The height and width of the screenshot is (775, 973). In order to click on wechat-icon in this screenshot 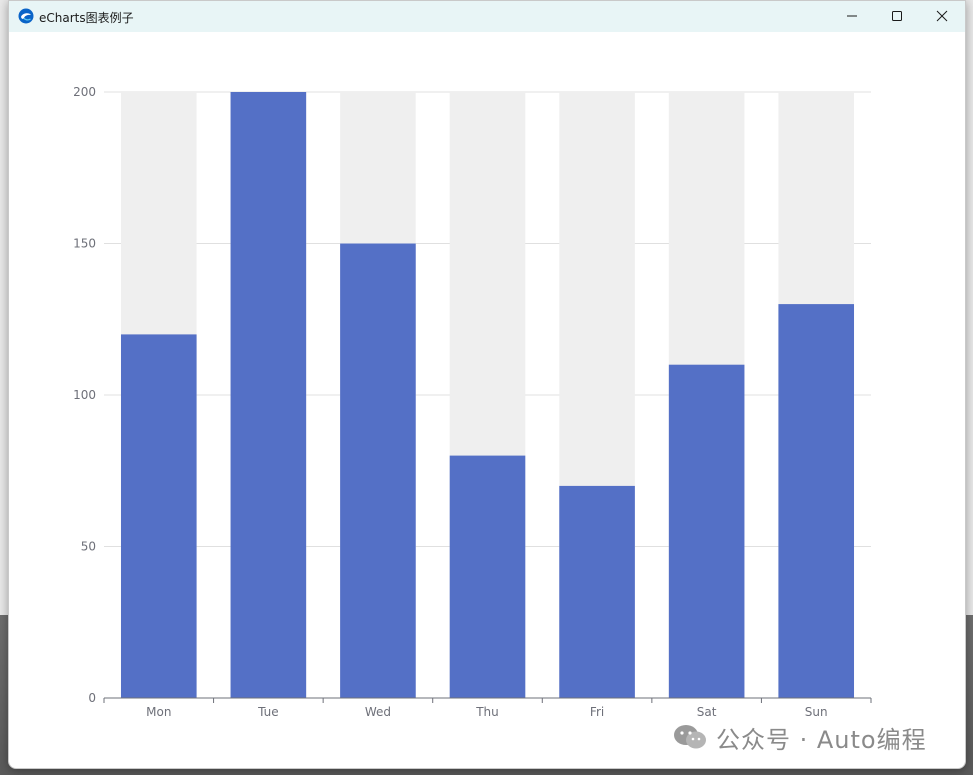, I will do `click(690, 737)`.